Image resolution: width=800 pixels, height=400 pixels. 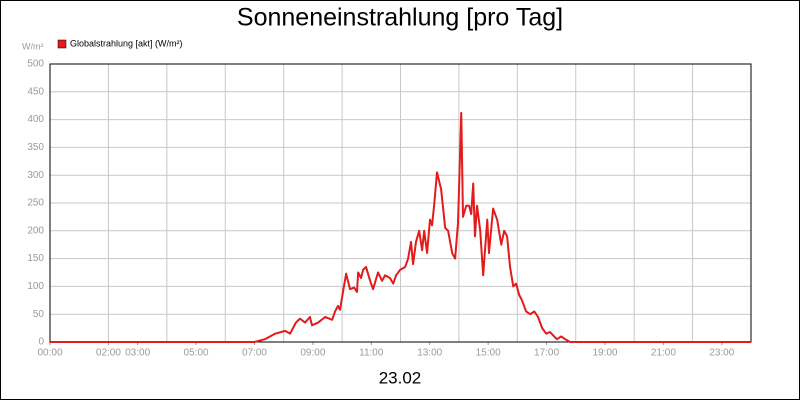 What do you see at coordinates (62, 44) in the screenshot?
I see `legend-swatch` at bounding box center [62, 44].